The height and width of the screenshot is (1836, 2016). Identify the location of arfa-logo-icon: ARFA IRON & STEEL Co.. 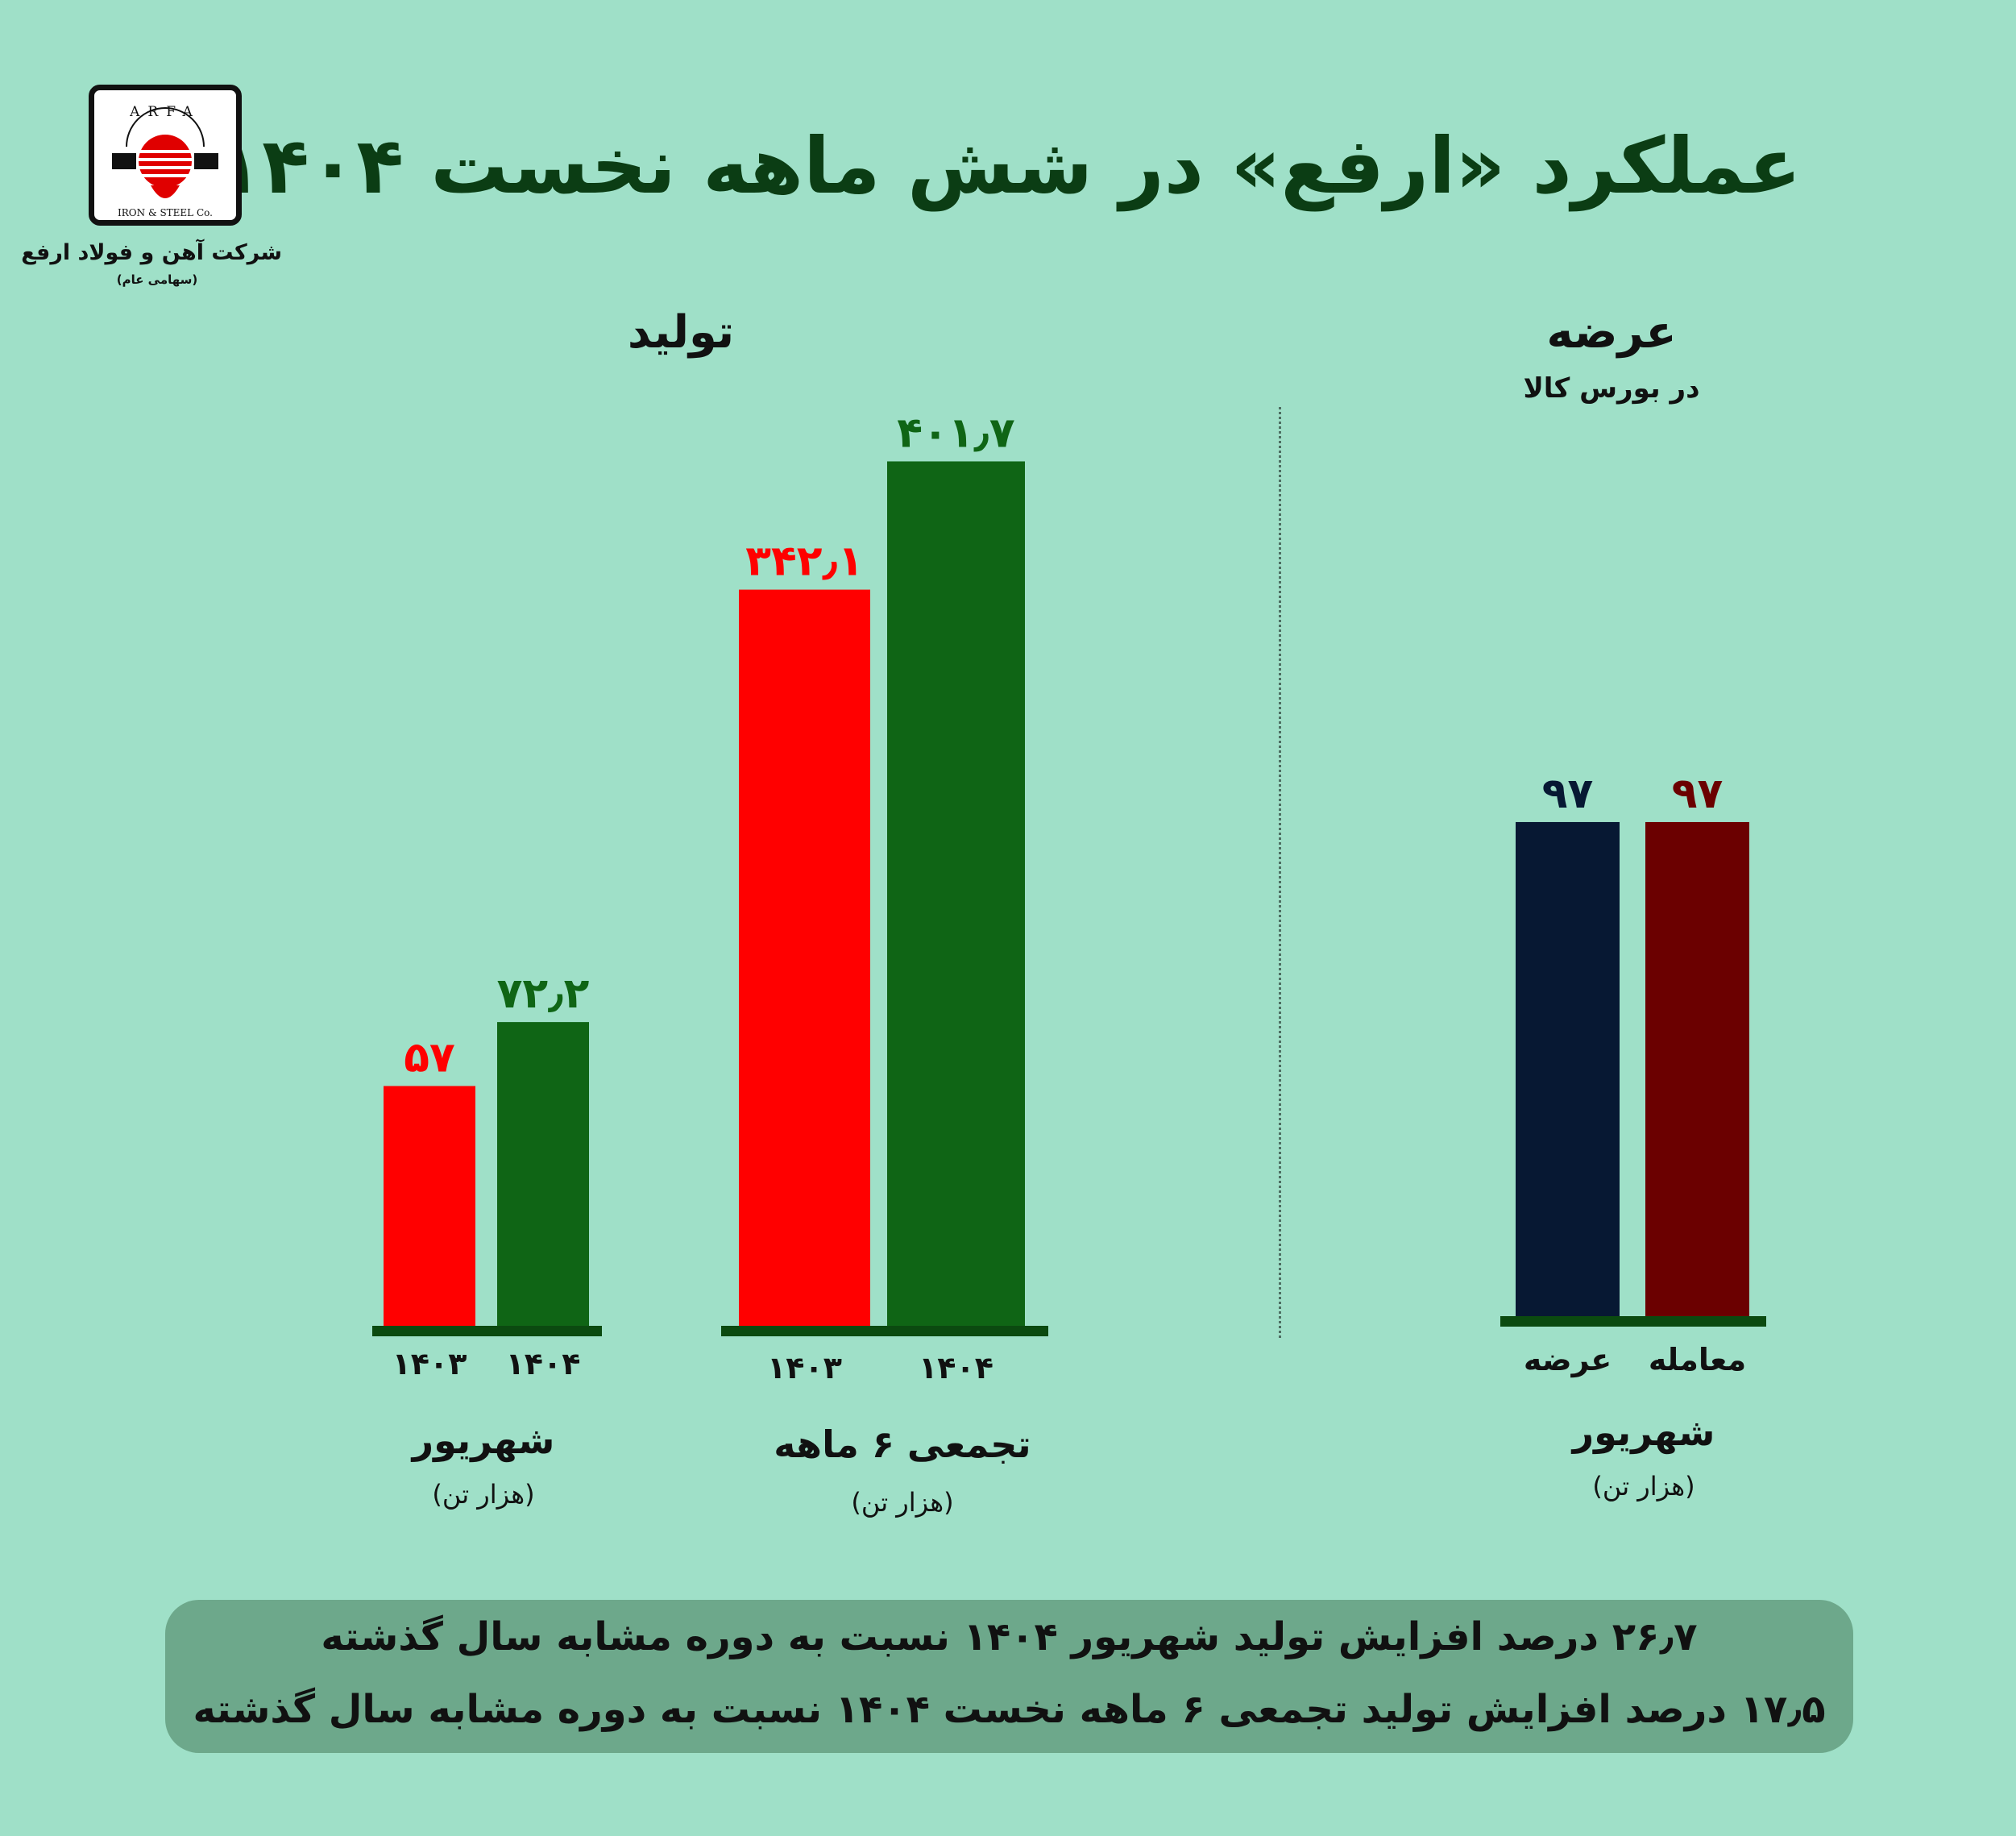
(165, 161).